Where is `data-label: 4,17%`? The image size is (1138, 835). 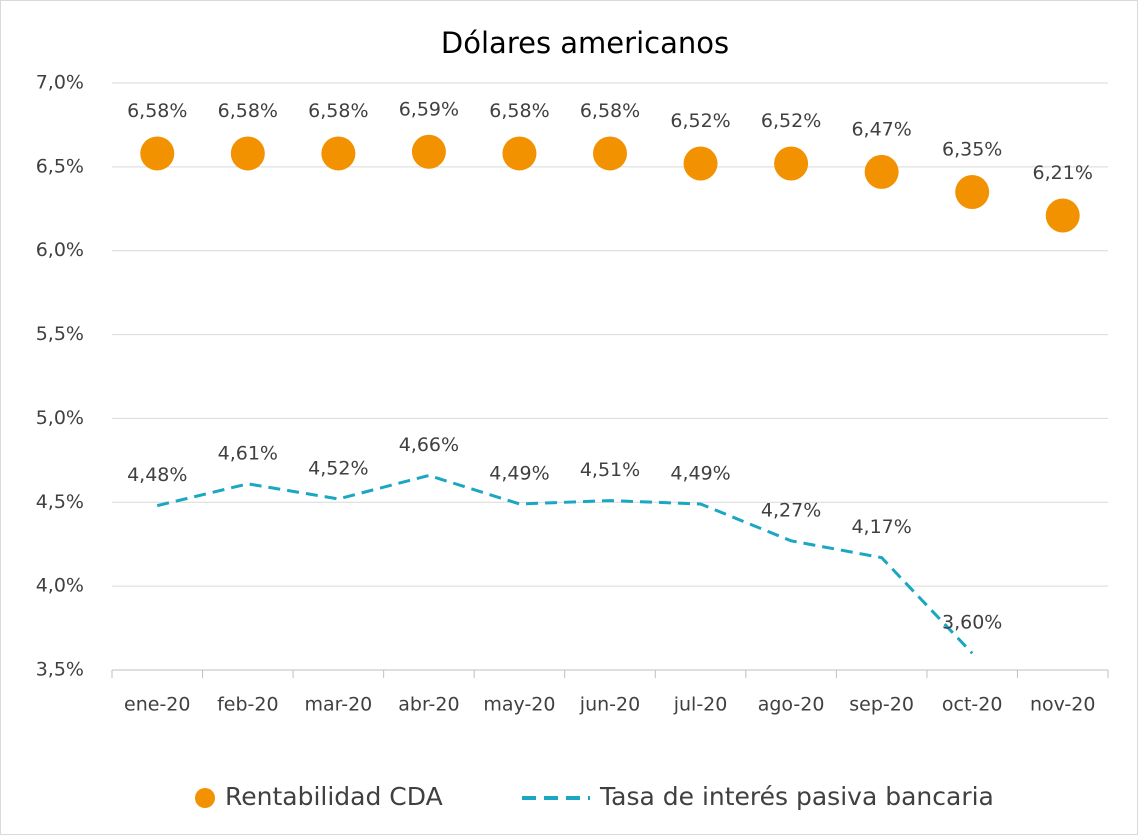 data-label: 4,17% is located at coordinates (881, 527).